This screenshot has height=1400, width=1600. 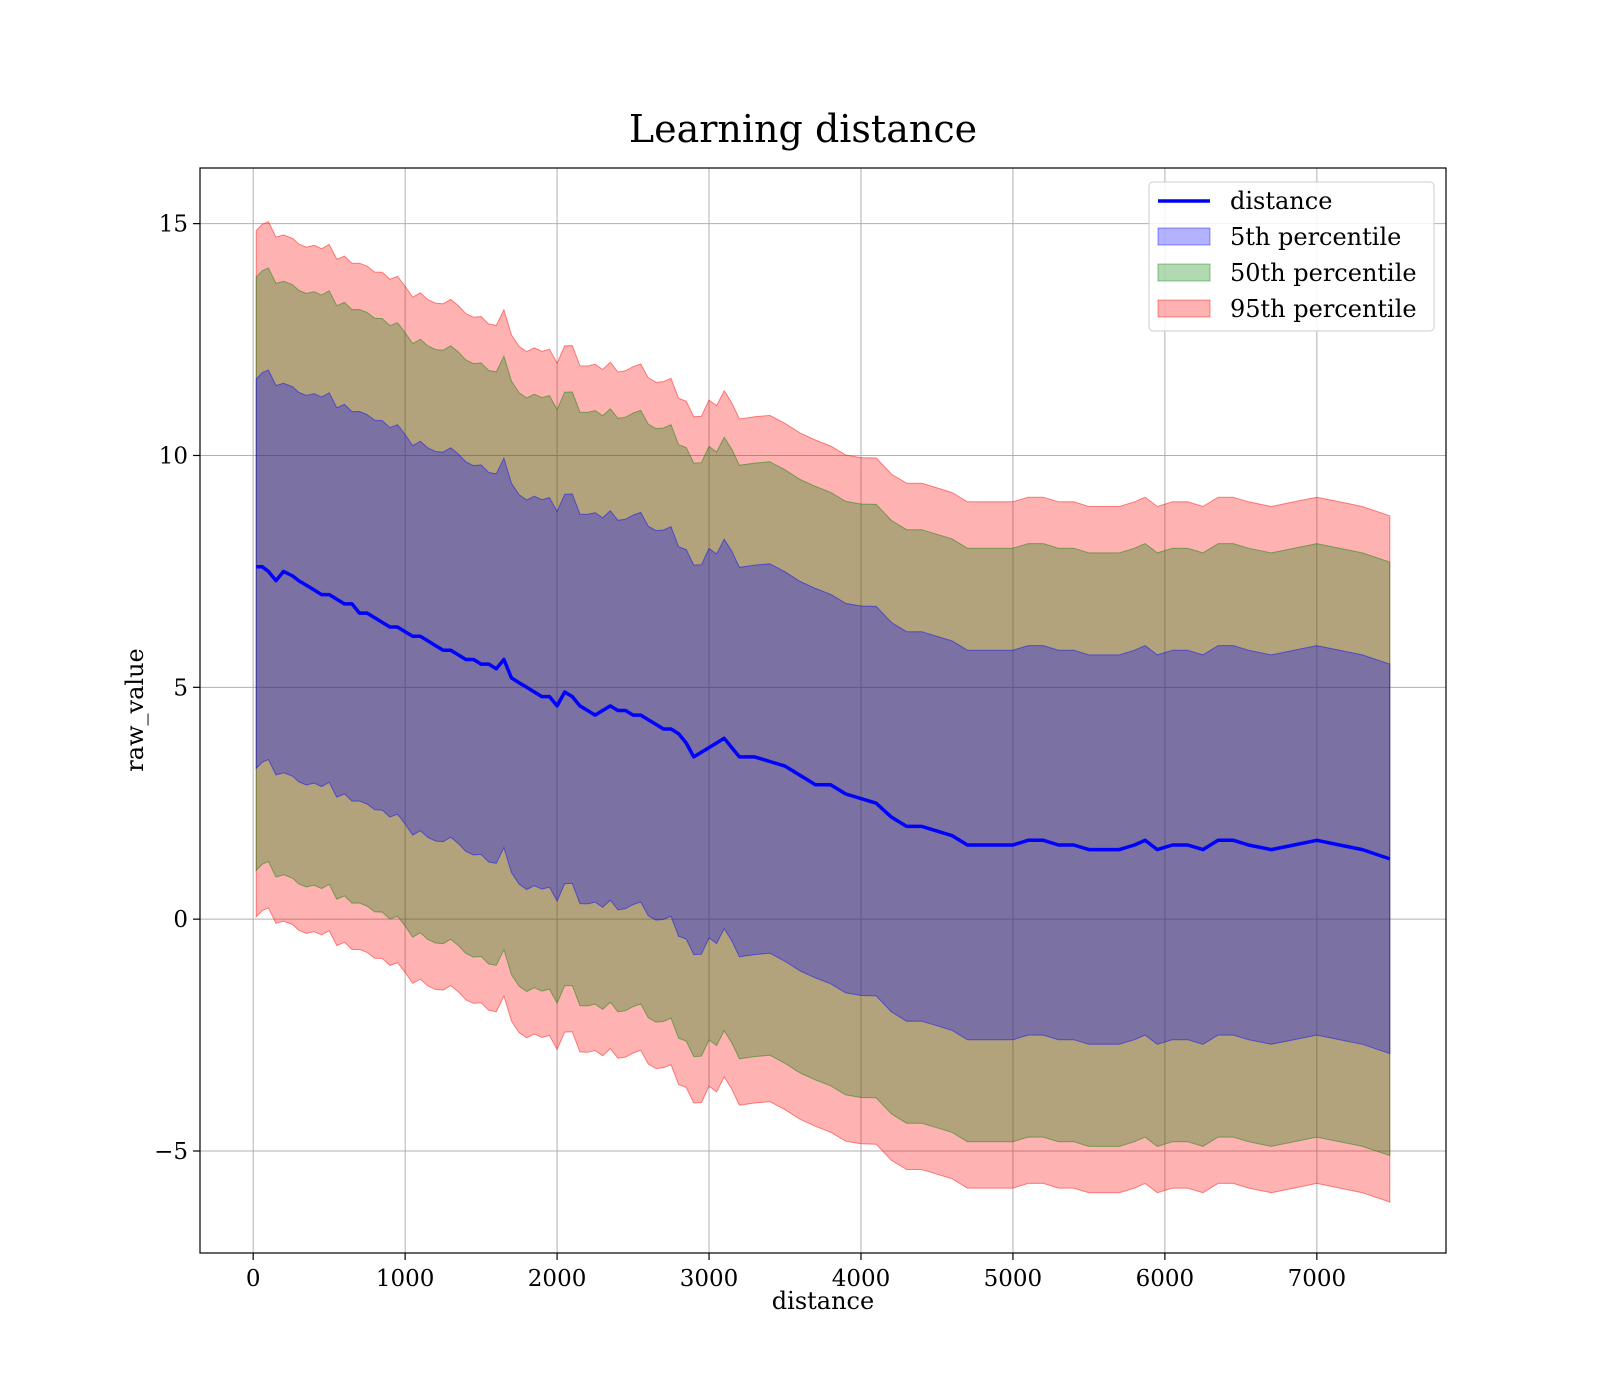 What do you see at coordinates (861, 1279) in the screenshot?
I see `x-tick-label: 4000` at bounding box center [861, 1279].